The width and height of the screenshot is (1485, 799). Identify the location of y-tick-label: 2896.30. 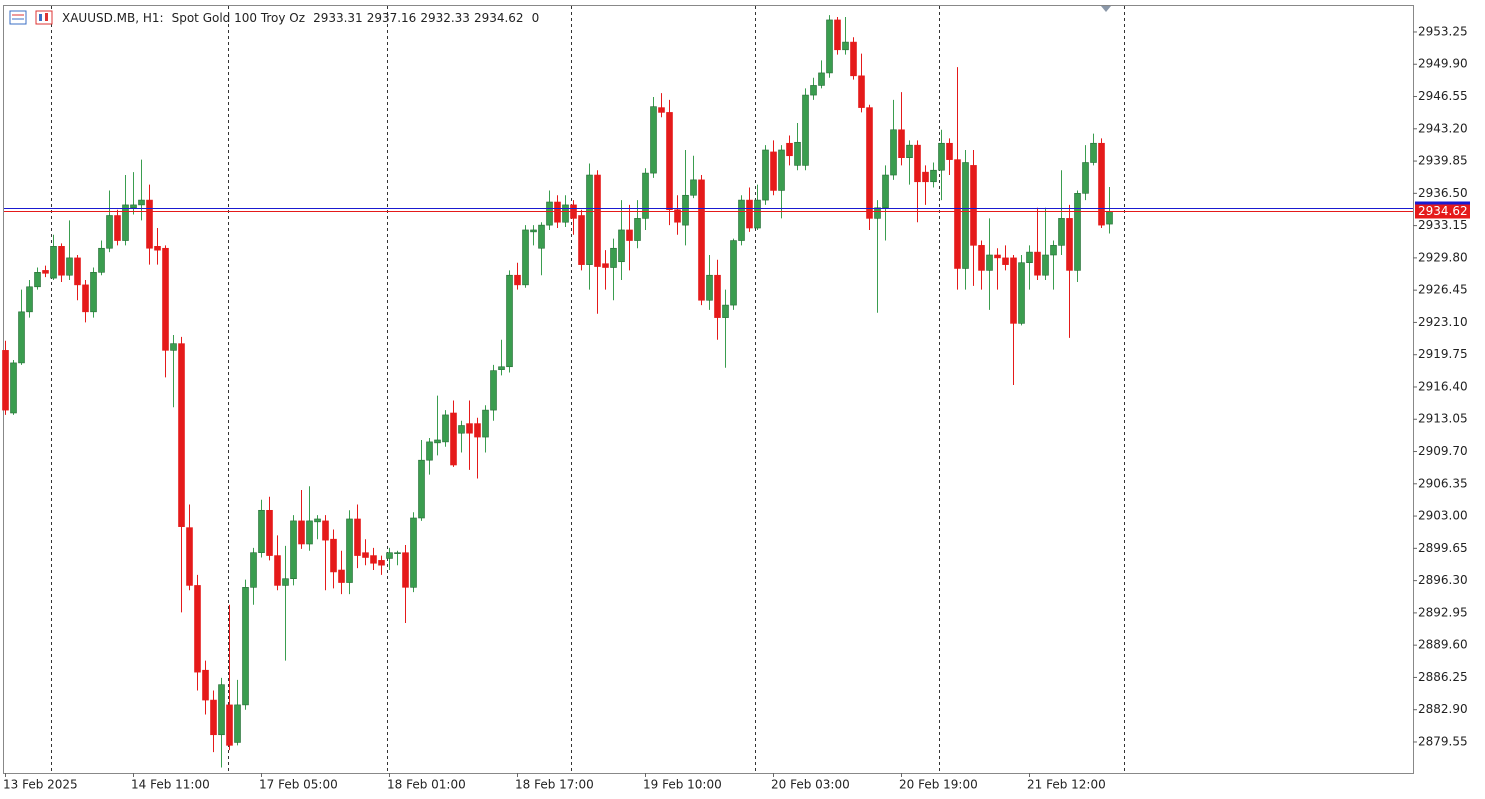
(1443, 580).